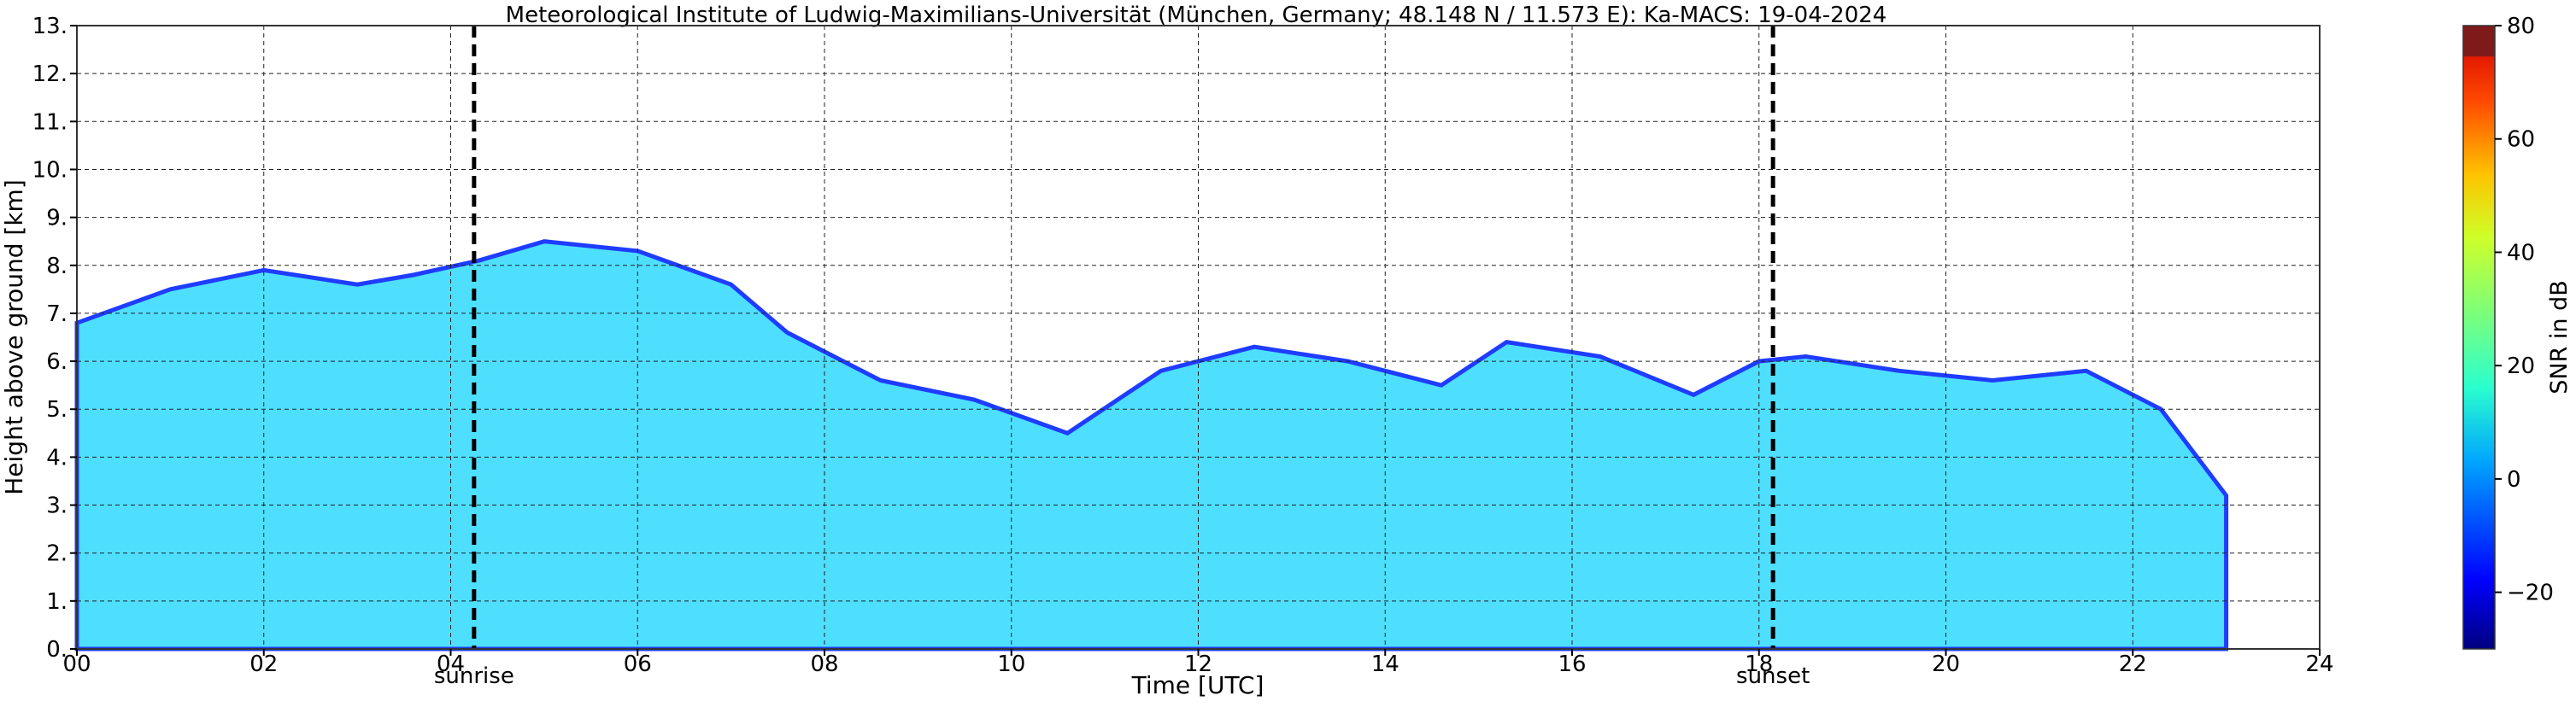 The width and height of the screenshot is (2576, 707). What do you see at coordinates (54, 339) in the screenshot?
I see `y-tick-labels: 0. 1. 2. 3. 4. 5. 6. 7. 8. 9. 10. 11. 12. 13.` at bounding box center [54, 339].